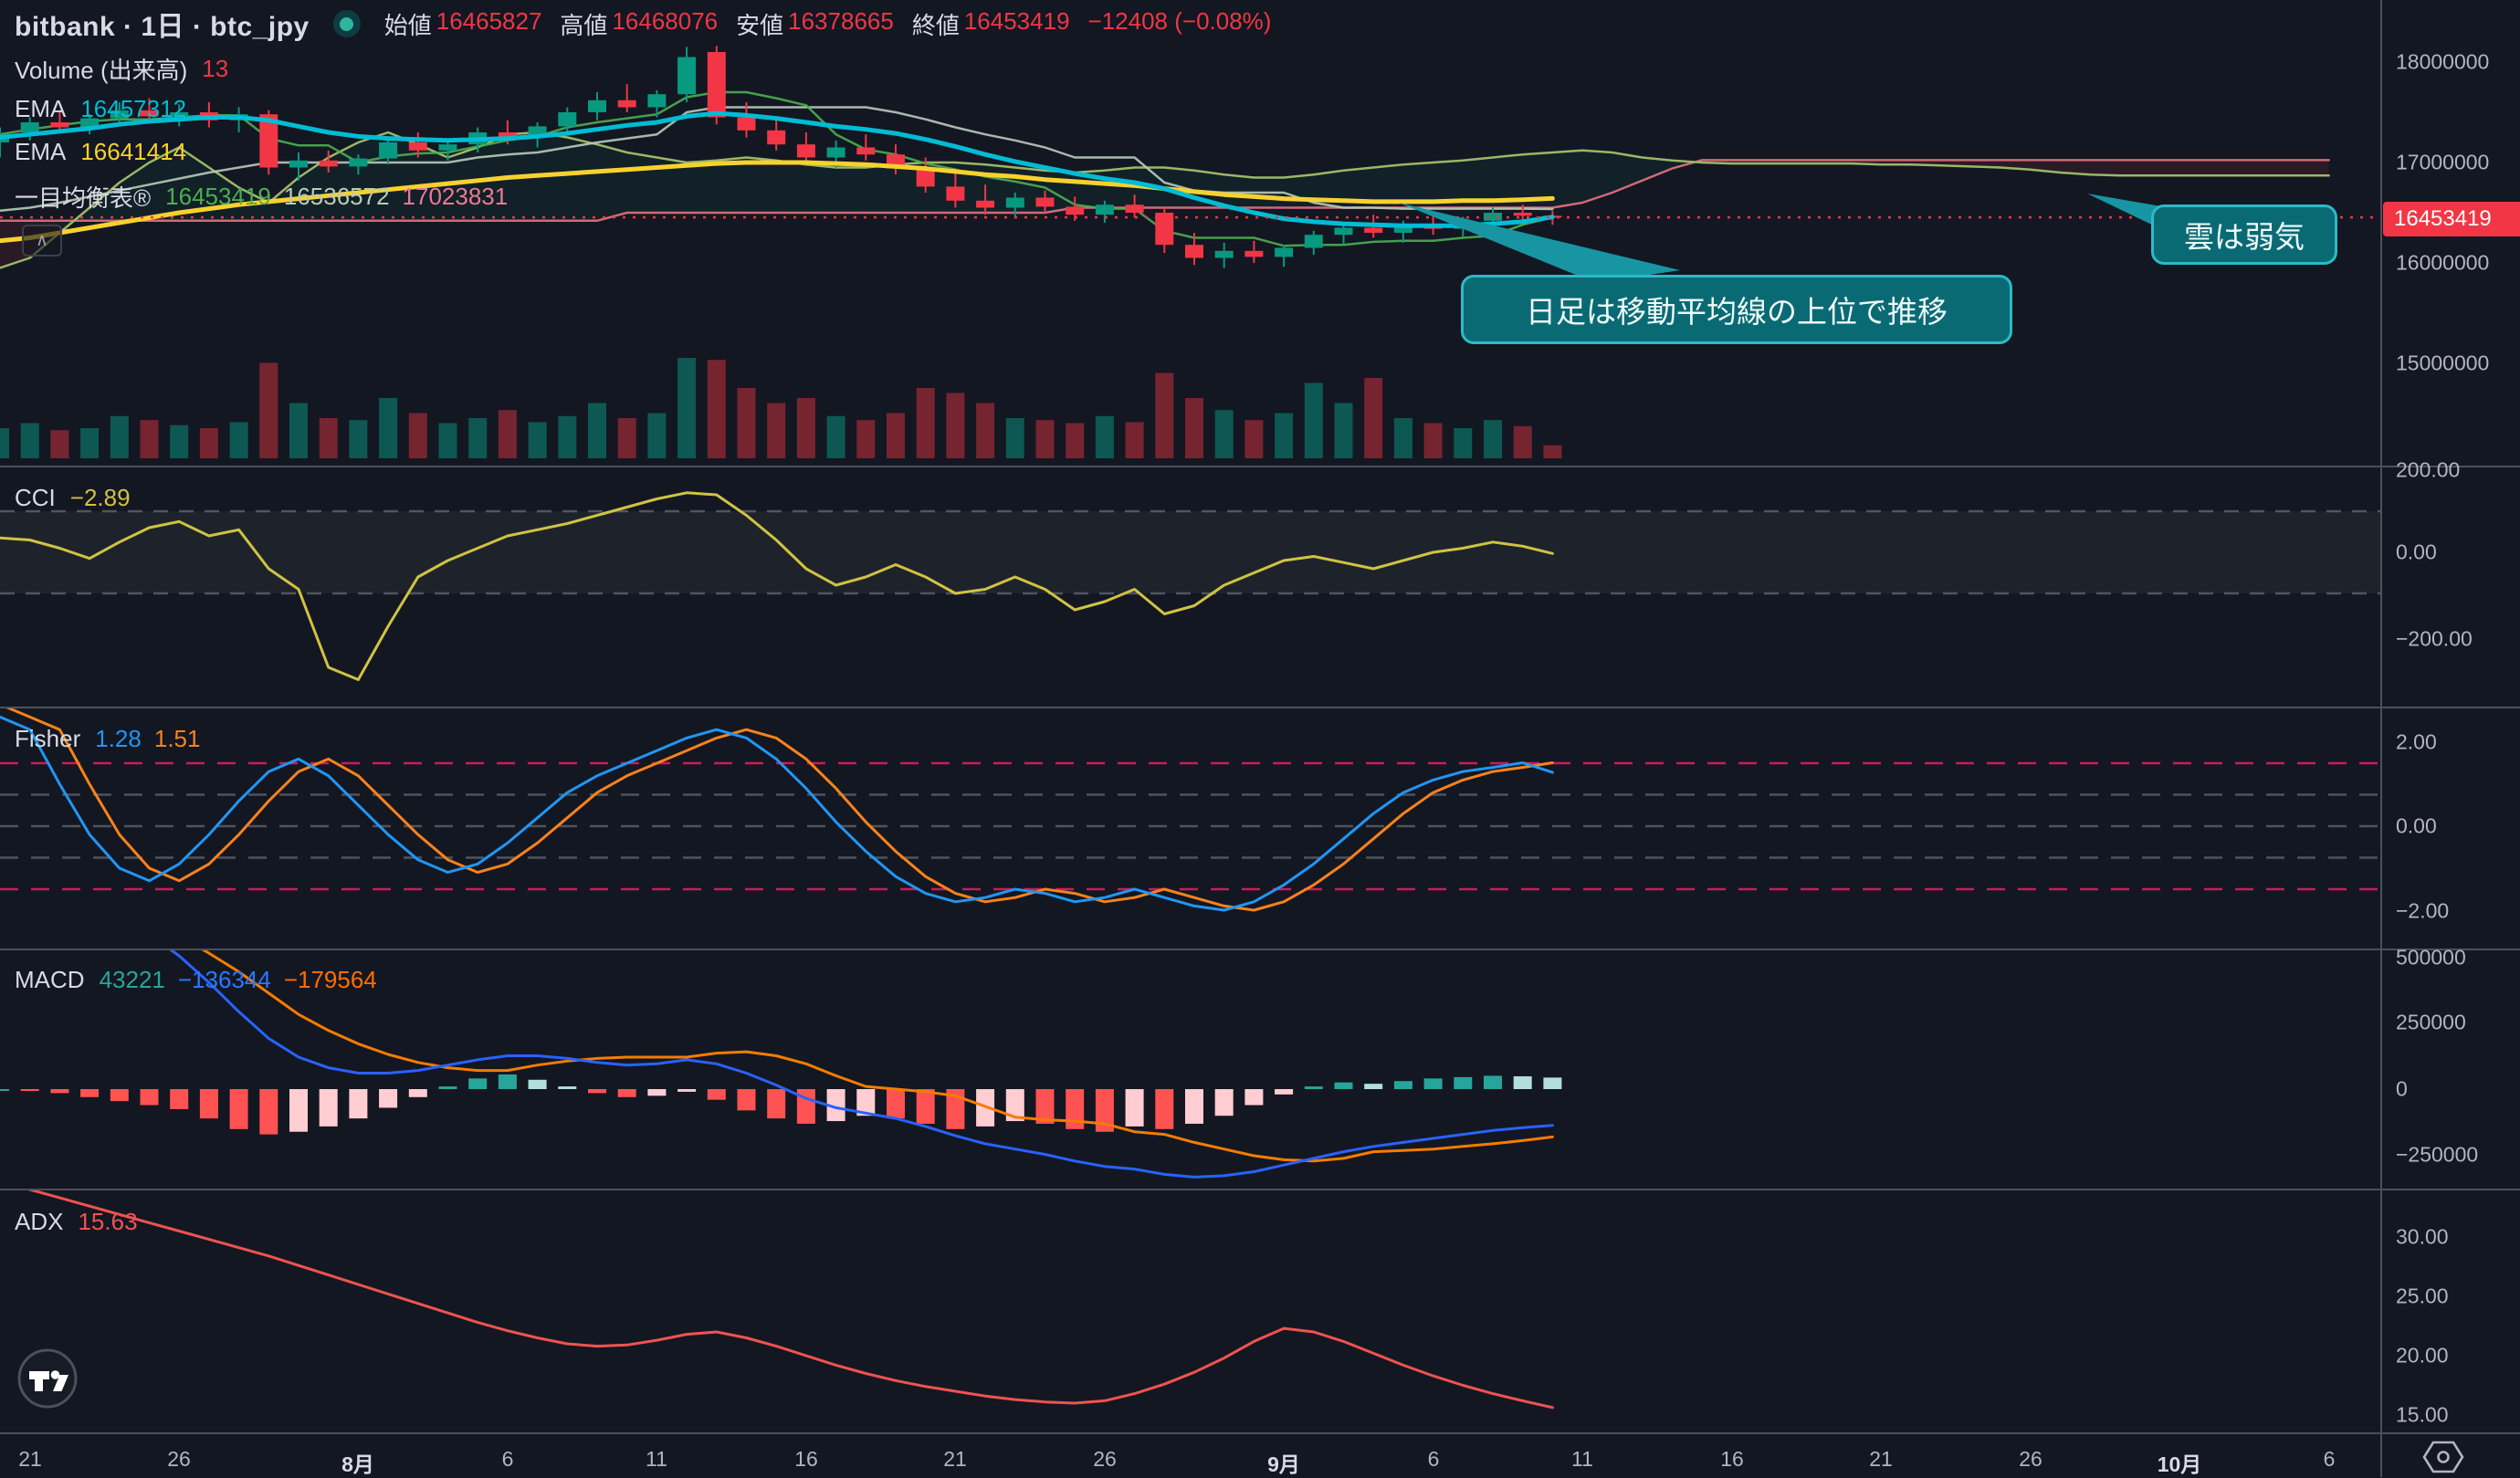  What do you see at coordinates (347, 23) in the screenshot?
I see `exchange-logo-icon` at bounding box center [347, 23].